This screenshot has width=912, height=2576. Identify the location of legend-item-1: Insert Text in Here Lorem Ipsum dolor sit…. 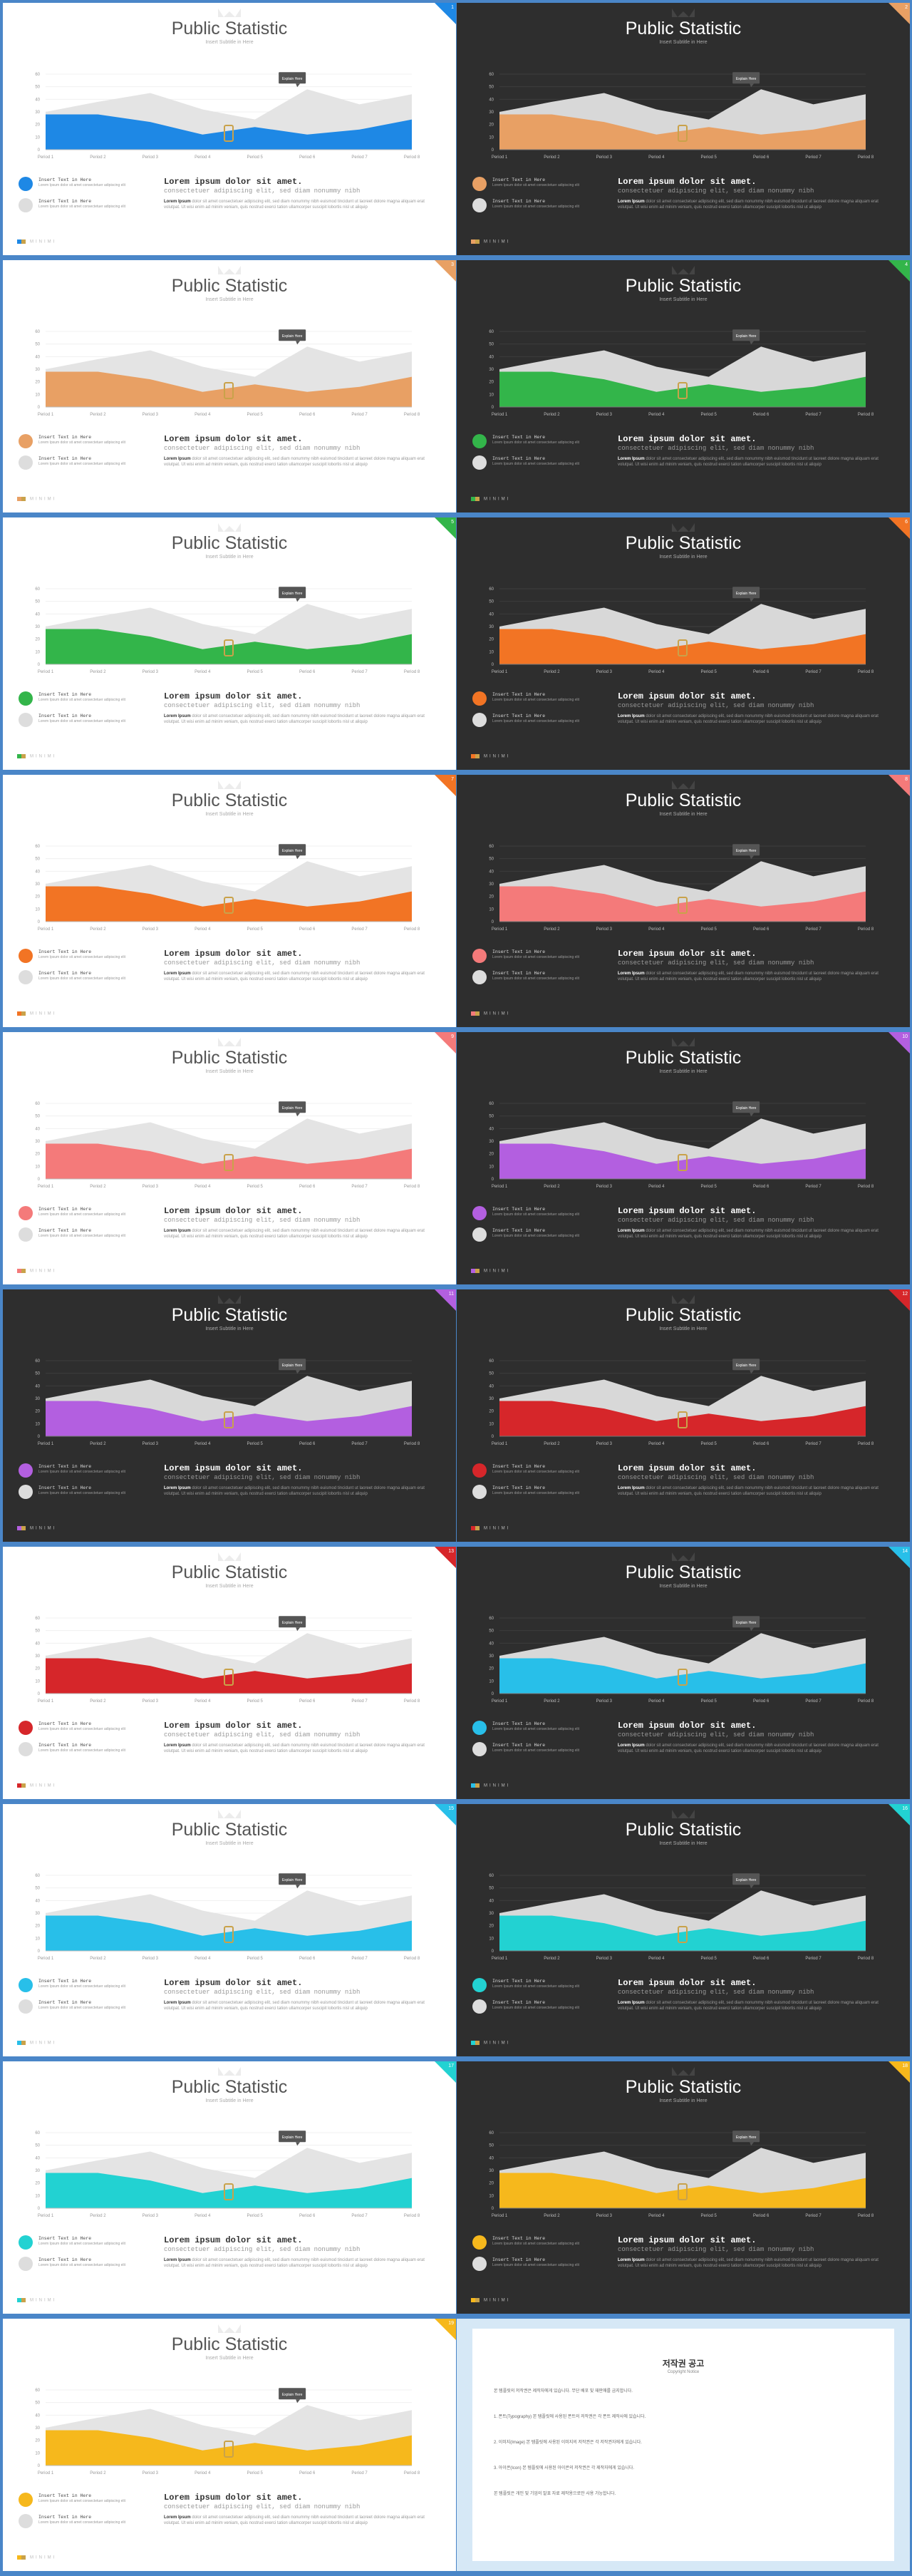
(540, 956).